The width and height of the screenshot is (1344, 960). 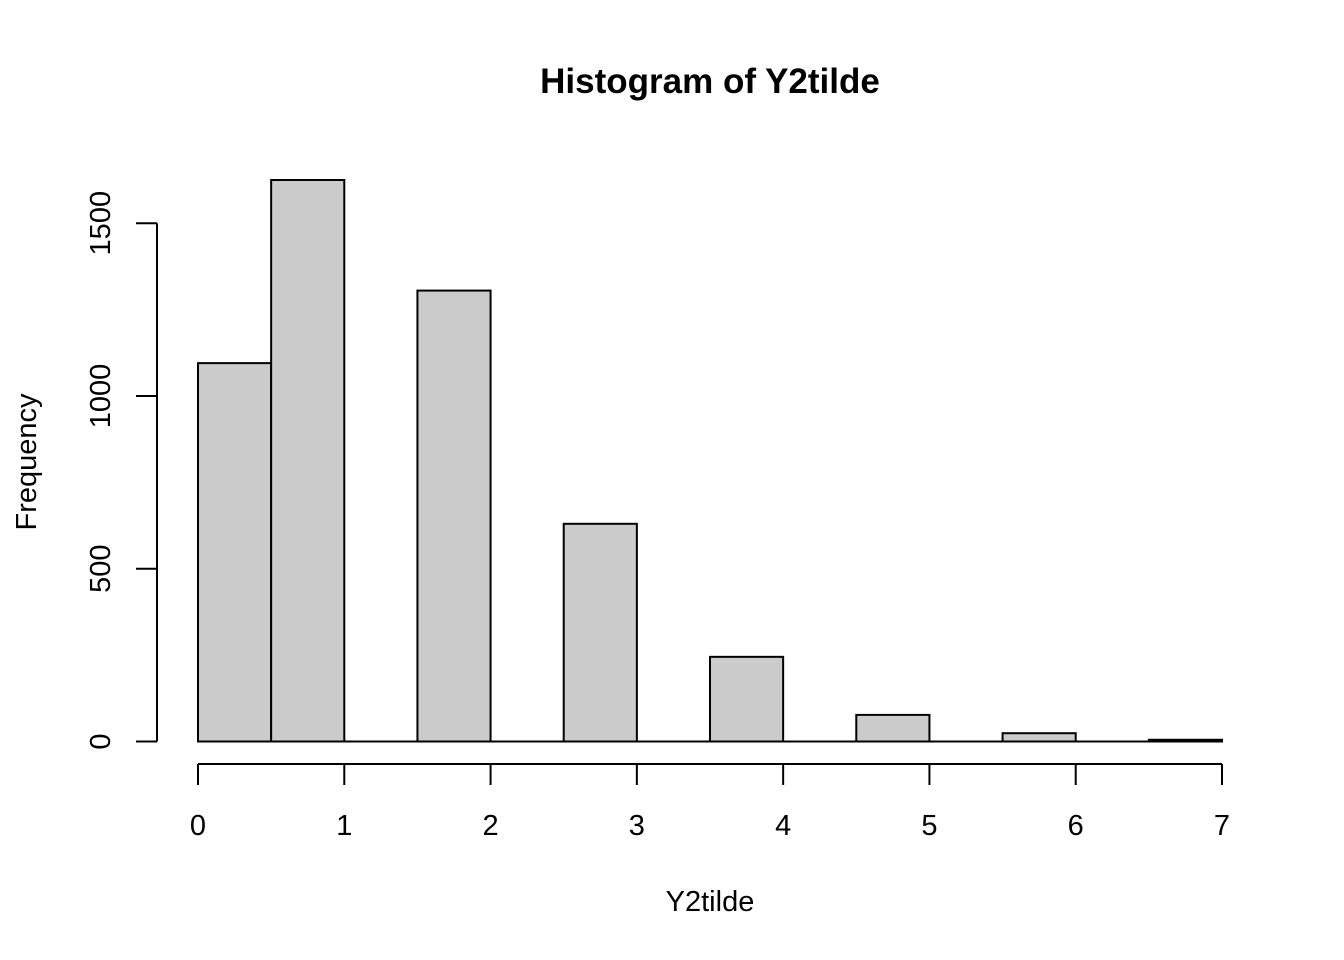 What do you see at coordinates (27, 462) in the screenshot?
I see `y-axis-label: Frequency` at bounding box center [27, 462].